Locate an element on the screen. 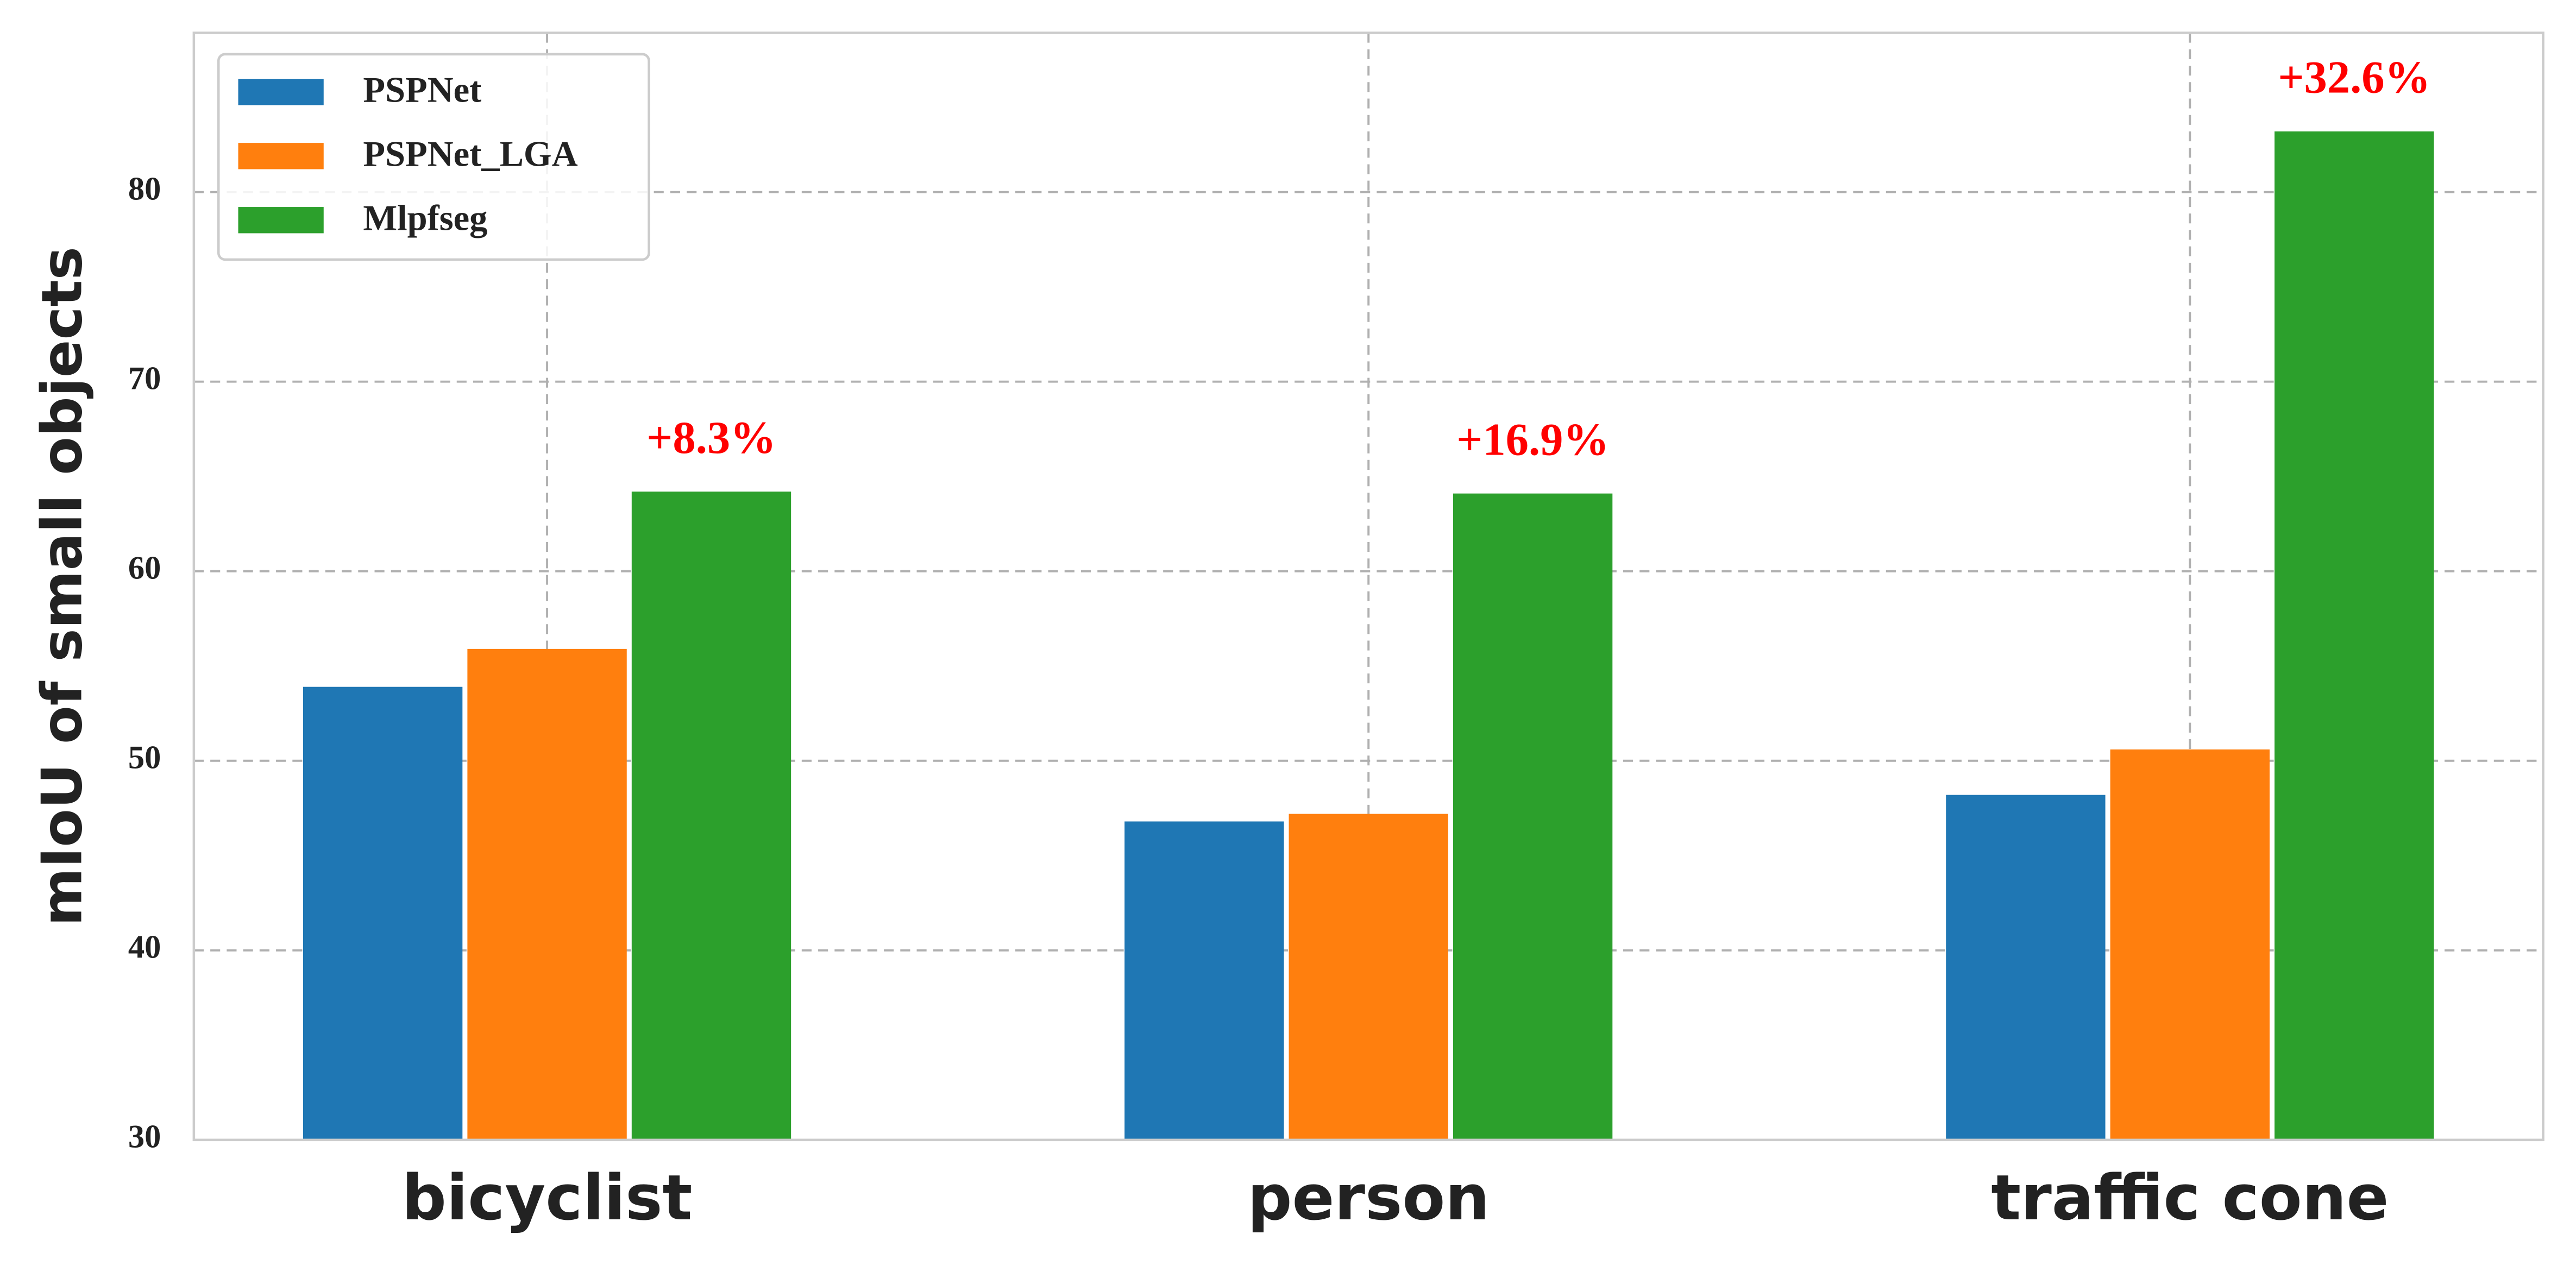 The height and width of the screenshot is (1272, 2576). y-axis-label: mIoU of small objects is located at coordinates (62, 587).